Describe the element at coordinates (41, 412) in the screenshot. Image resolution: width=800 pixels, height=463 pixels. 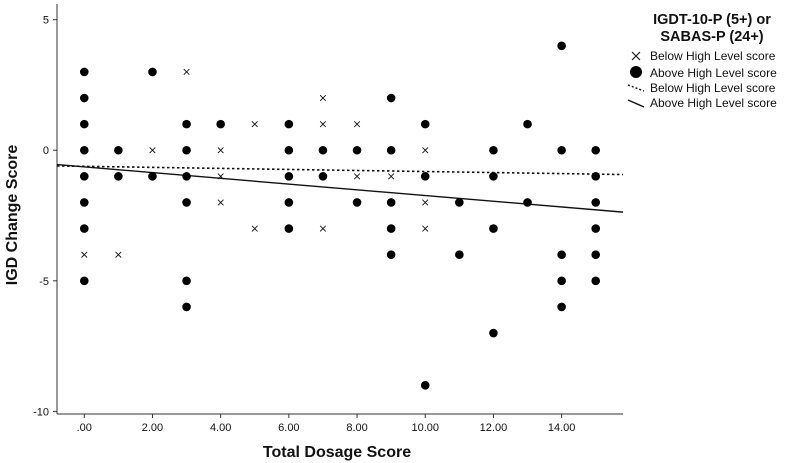
I see `y-tick-label: -10` at that location.